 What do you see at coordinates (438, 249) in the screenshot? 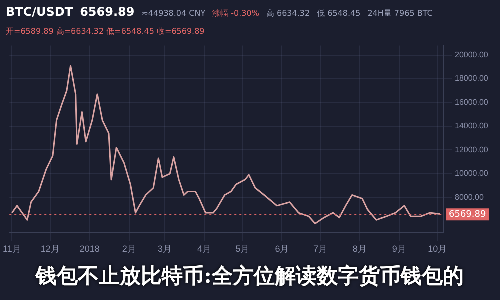
I see `x-tick-label: 10月` at bounding box center [438, 249].